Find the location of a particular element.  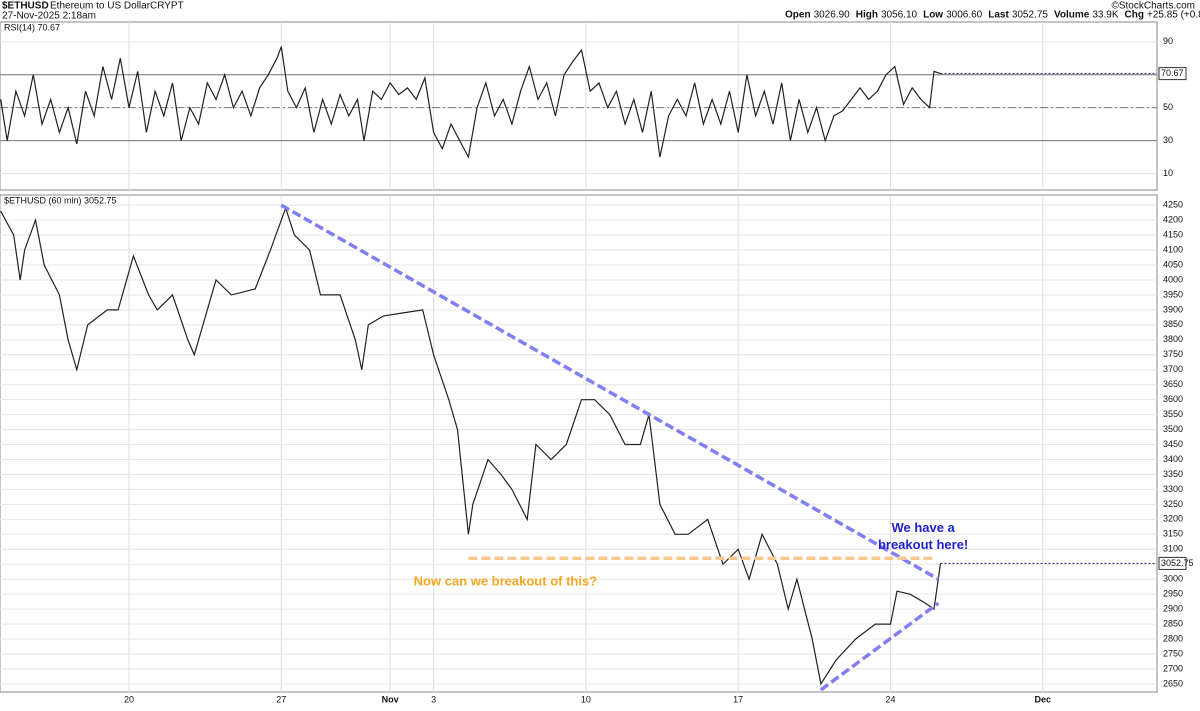

stat-label: Low is located at coordinates (933, 15).